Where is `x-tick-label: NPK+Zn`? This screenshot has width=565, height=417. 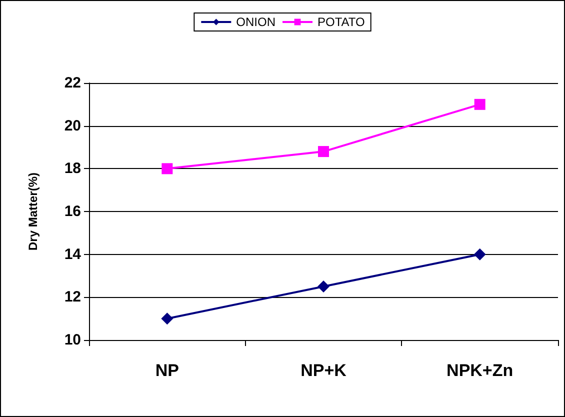
x-tick-label: NPK+Zn is located at coordinates (480, 370).